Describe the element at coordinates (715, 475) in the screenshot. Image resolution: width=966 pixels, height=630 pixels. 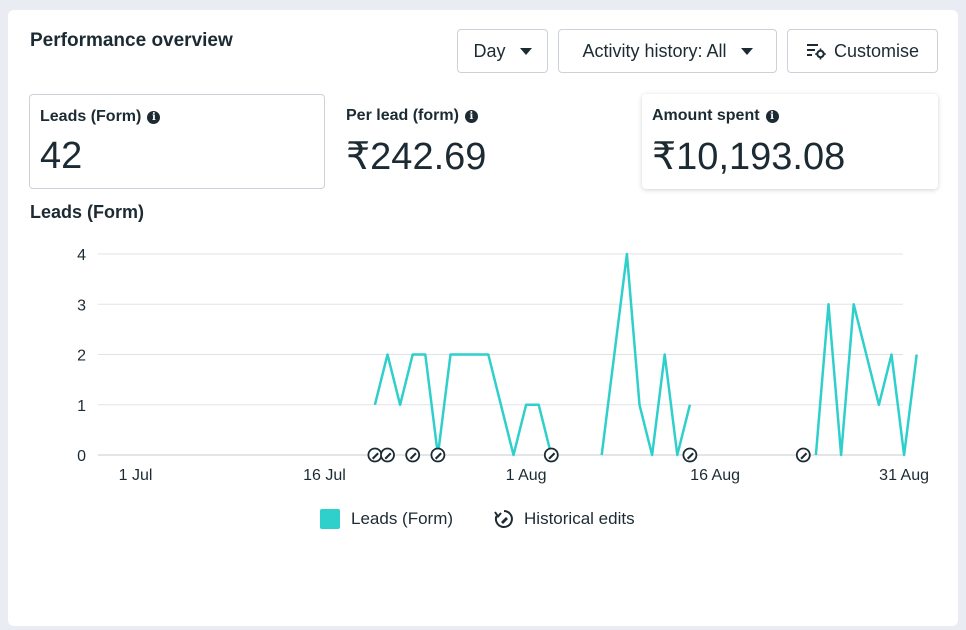
I see `x-tick-label: 16 Aug` at that location.